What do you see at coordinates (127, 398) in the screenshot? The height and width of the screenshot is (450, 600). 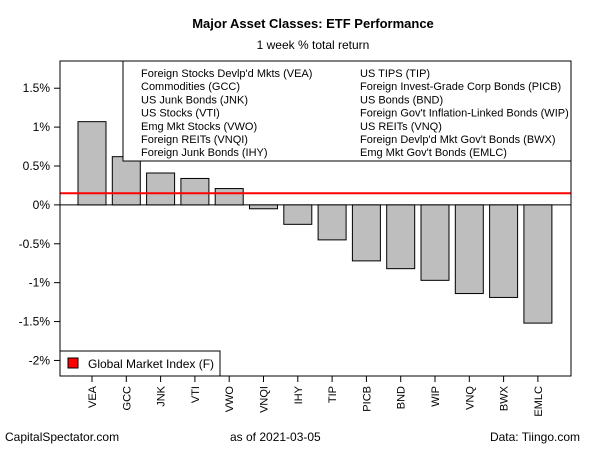 I see `x-tick-label: GCC` at bounding box center [127, 398].